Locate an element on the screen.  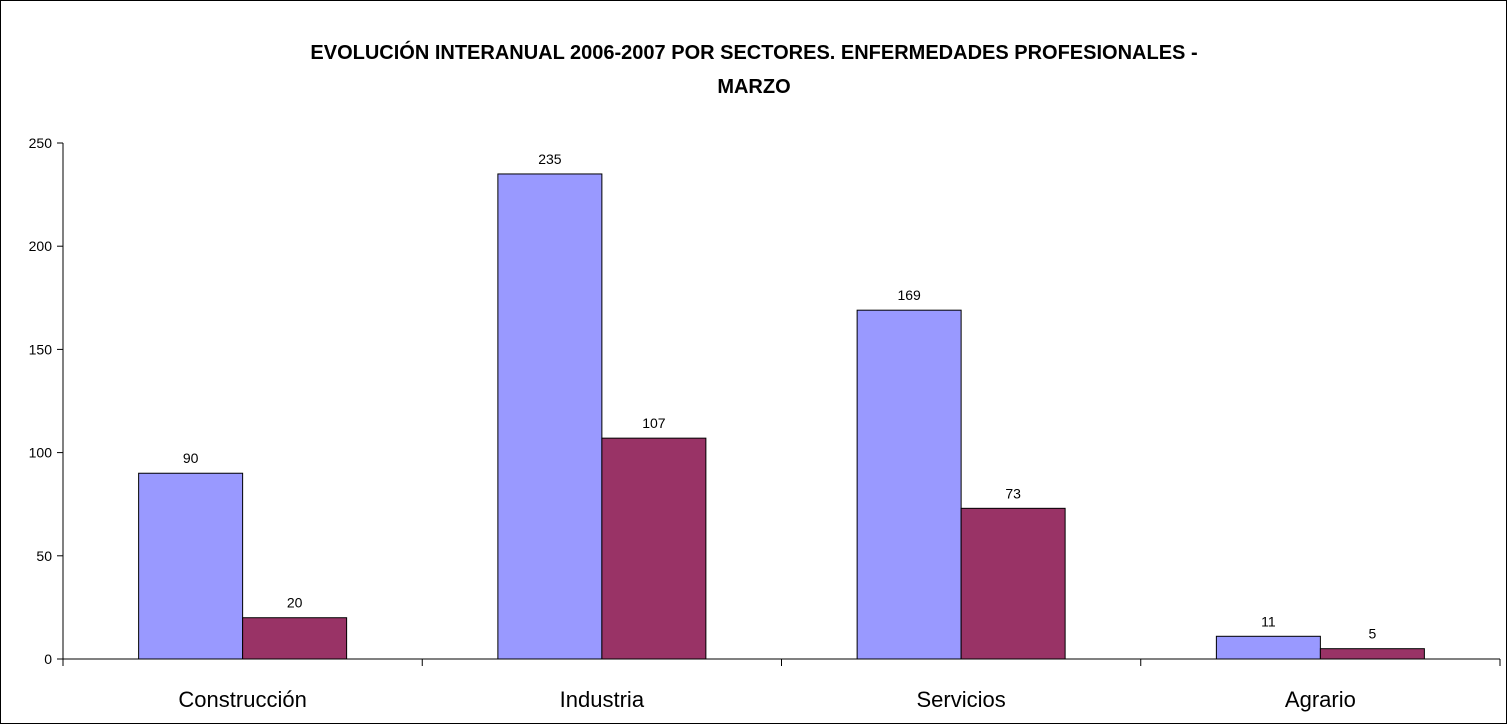
x-category-label-3: Agrario is located at coordinates (1320, 699).